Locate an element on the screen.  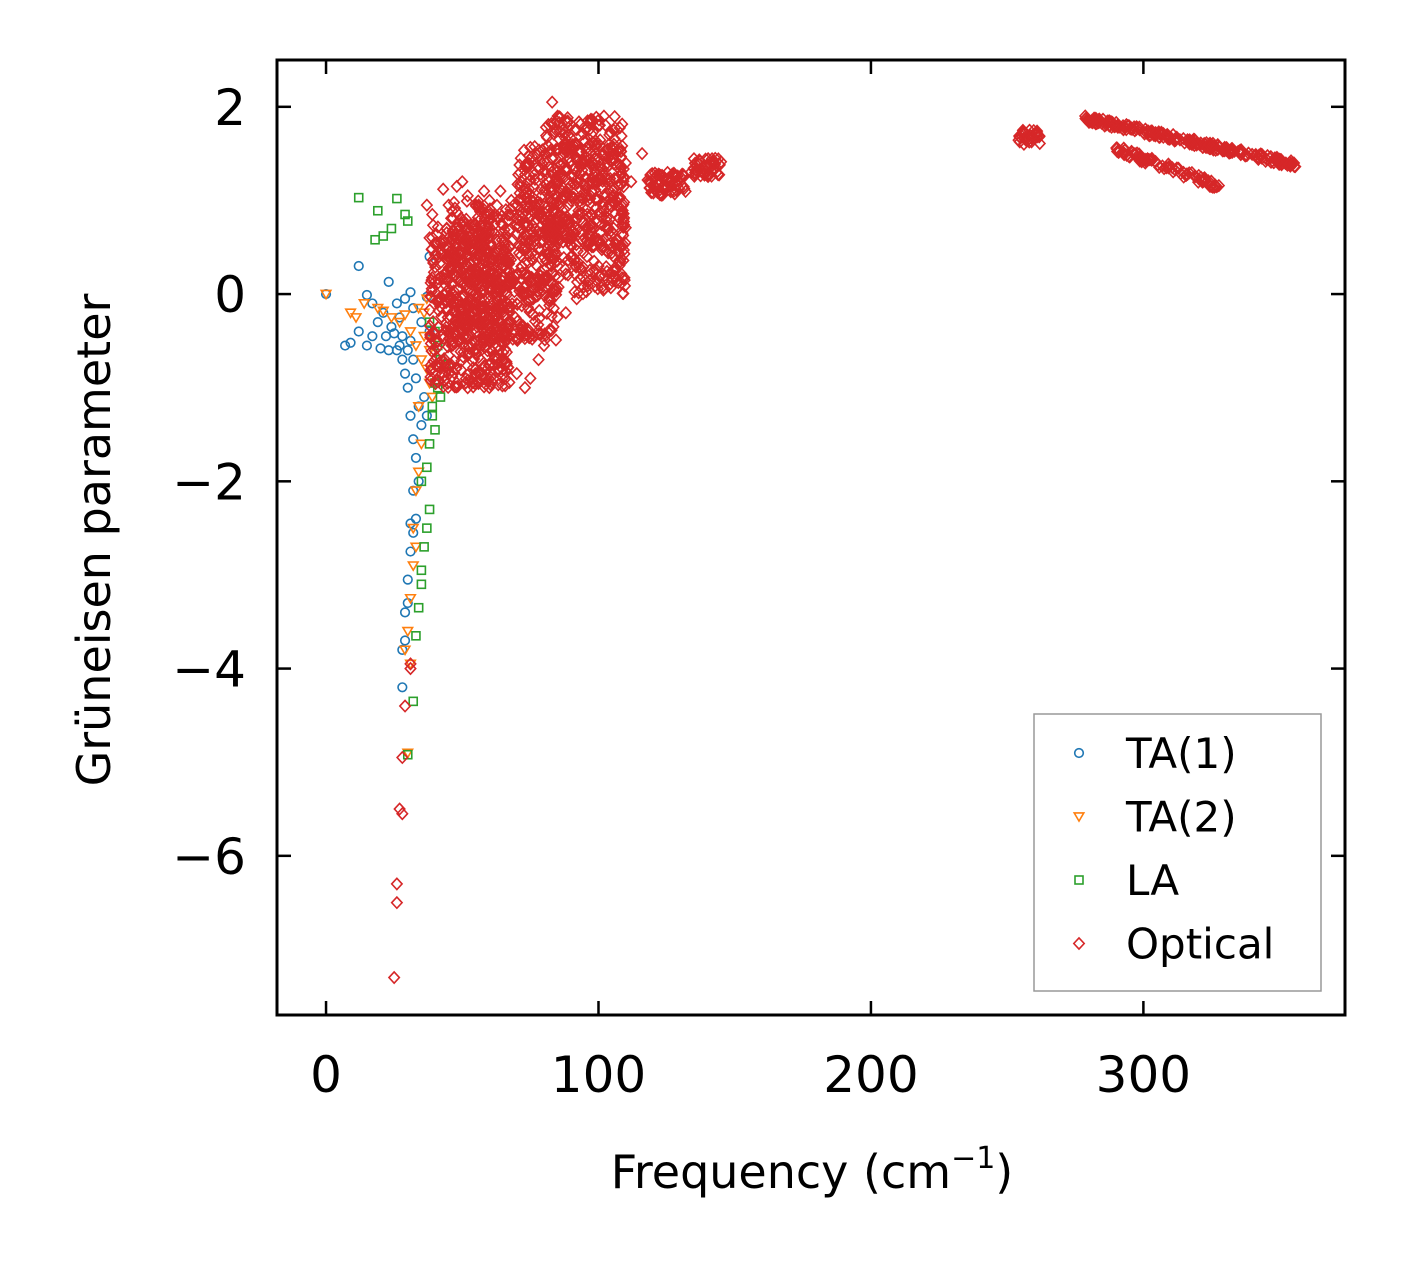
y-tick-label: 2 is located at coordinates (230, 108).